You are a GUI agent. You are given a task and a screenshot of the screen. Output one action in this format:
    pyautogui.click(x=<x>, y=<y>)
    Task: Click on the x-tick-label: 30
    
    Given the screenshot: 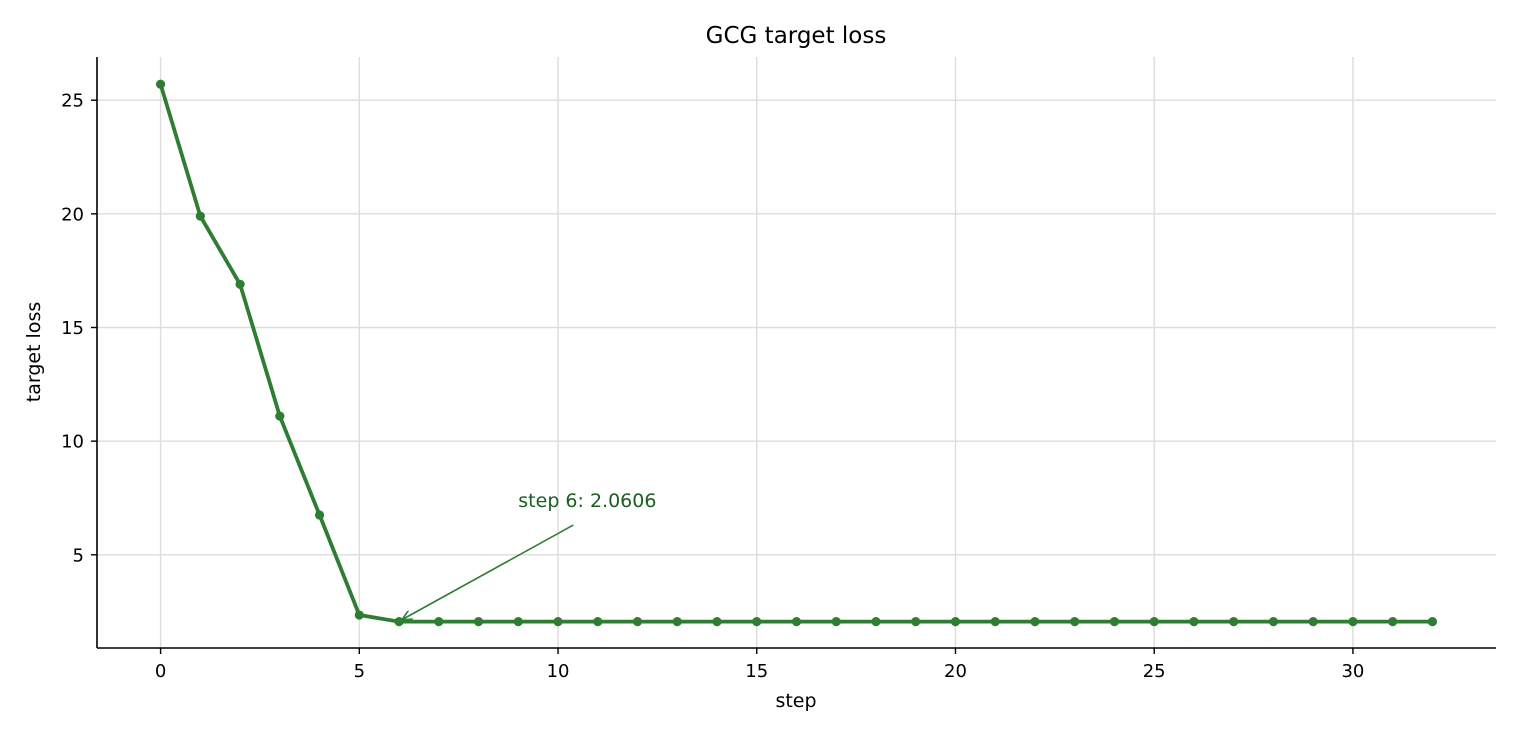 What is the action you would take?
    pyautogui.click(x=1352, y=671)
    